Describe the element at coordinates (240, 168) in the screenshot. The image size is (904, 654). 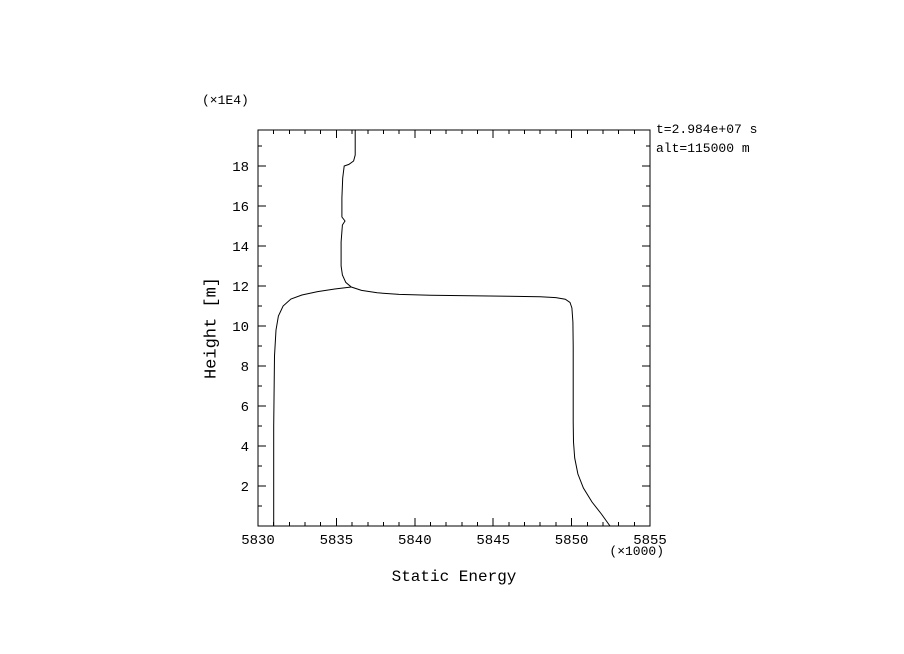
I see `y-tick-label: 18` at that location.